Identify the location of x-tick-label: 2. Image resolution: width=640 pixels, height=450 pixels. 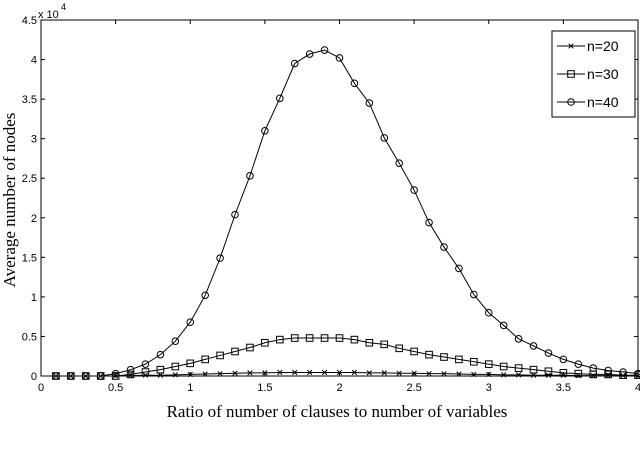
(339, 388).